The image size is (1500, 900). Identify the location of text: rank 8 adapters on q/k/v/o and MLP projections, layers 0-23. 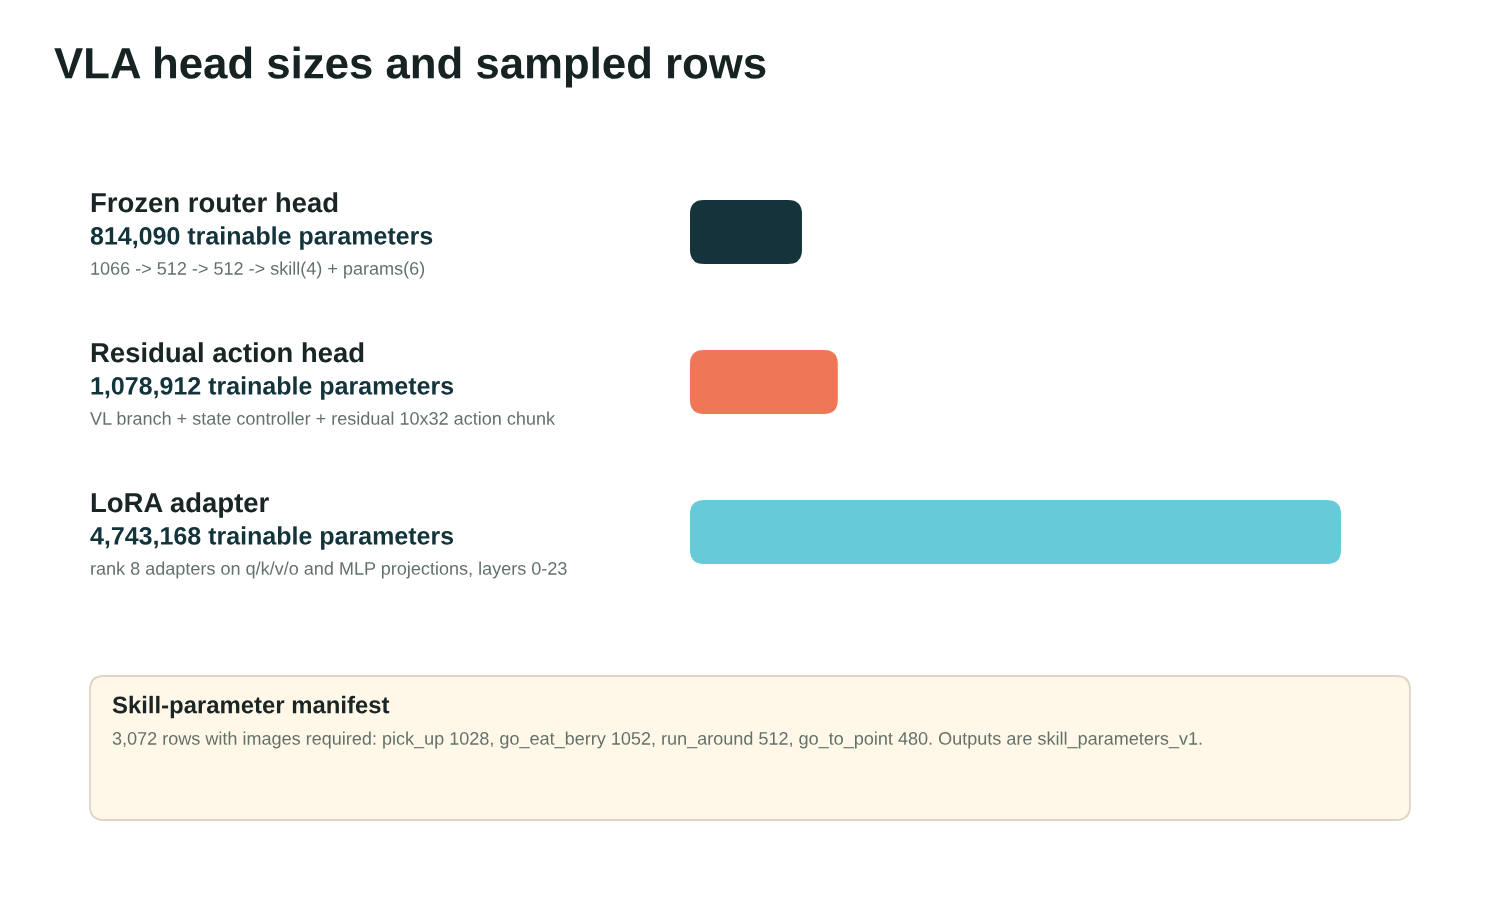
(329, 570).